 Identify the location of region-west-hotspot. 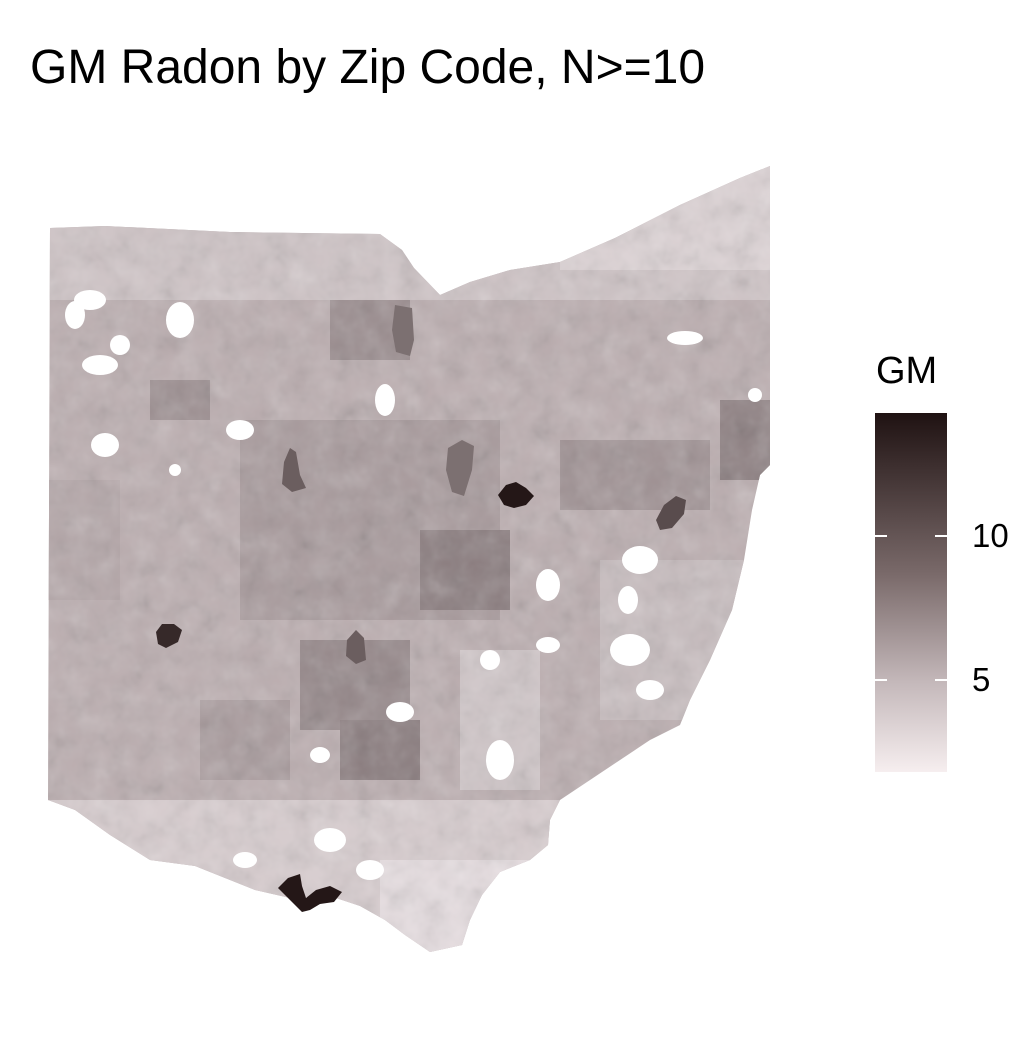
(169, 636).